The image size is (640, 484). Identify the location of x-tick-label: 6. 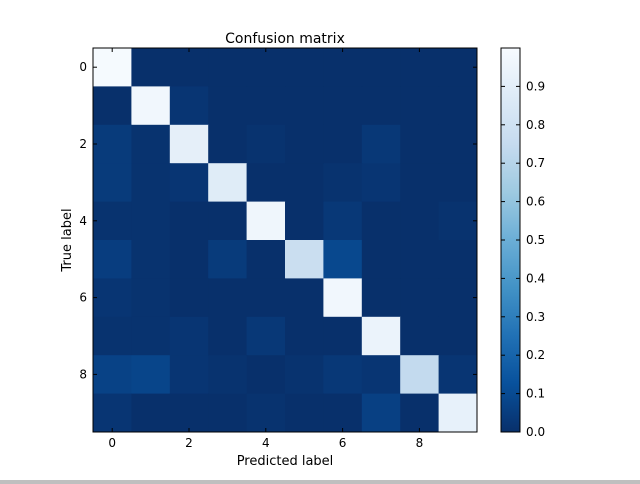
(343, 443).